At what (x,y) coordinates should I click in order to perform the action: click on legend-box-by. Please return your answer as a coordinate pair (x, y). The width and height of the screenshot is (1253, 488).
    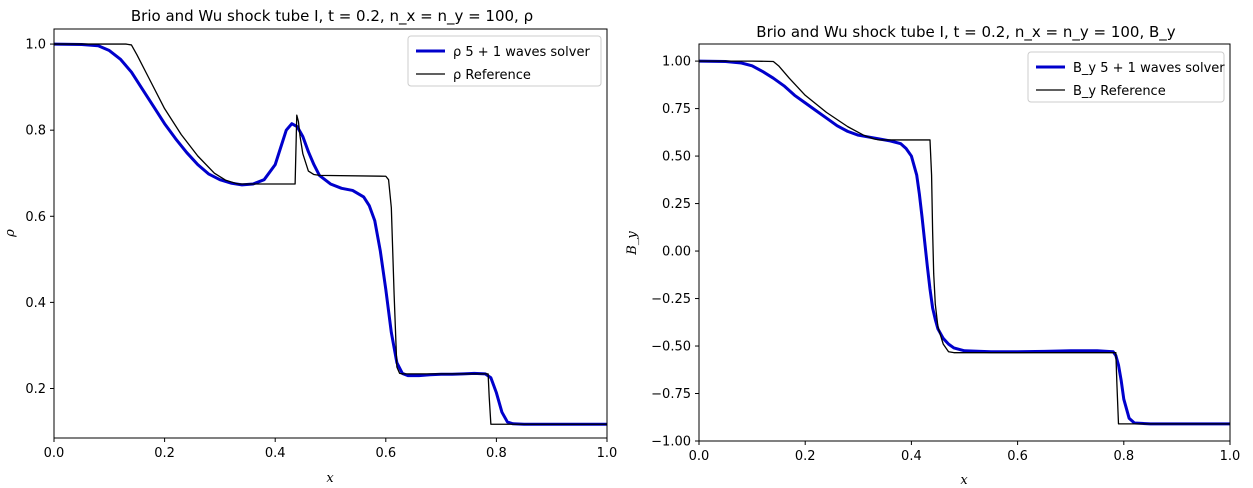
    Looking at the image, I should click on (1126, 77).